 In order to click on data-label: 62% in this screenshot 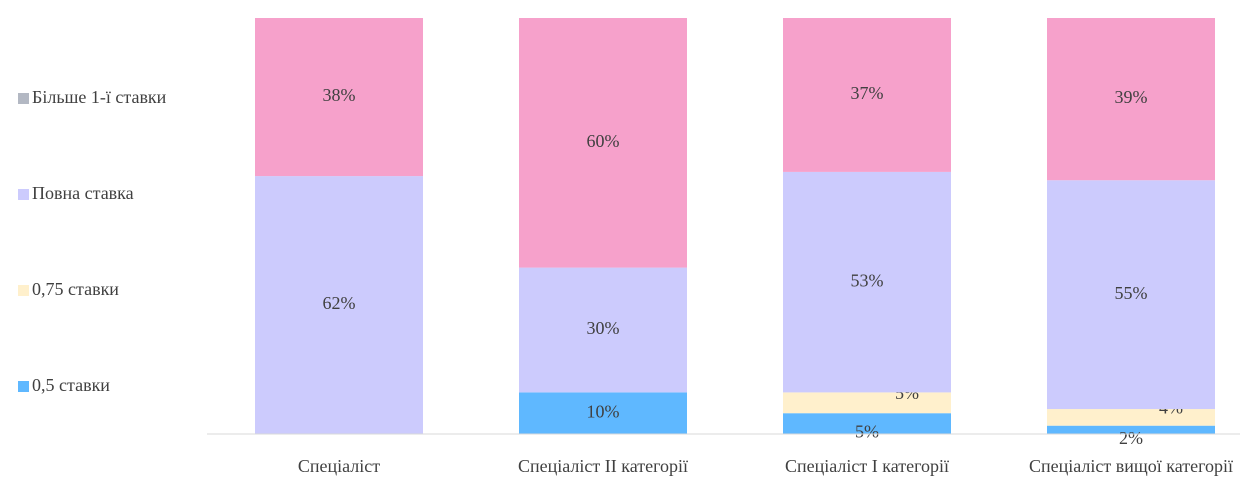, I will do `click(339, 303)`.